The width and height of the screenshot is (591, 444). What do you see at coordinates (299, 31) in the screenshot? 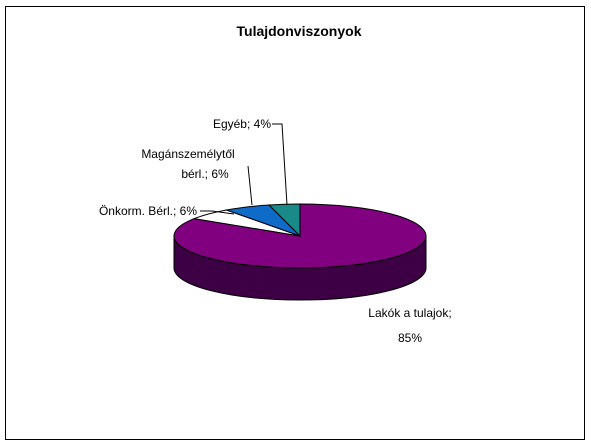
I see `chart-title: Tulajdonviszonyok` at bounding box center [299, 31].